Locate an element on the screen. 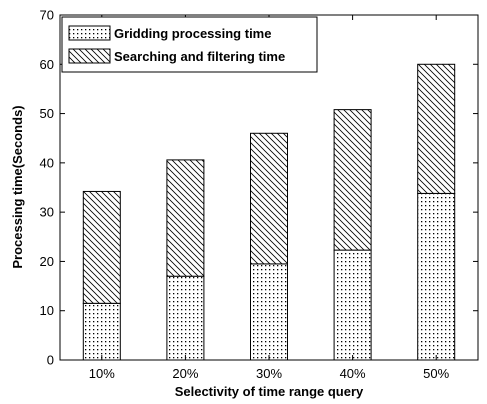 Image resolution: width=487 pixels, height=404 pixels. bar-gridding-30pct is located at coordinates (269, 312).